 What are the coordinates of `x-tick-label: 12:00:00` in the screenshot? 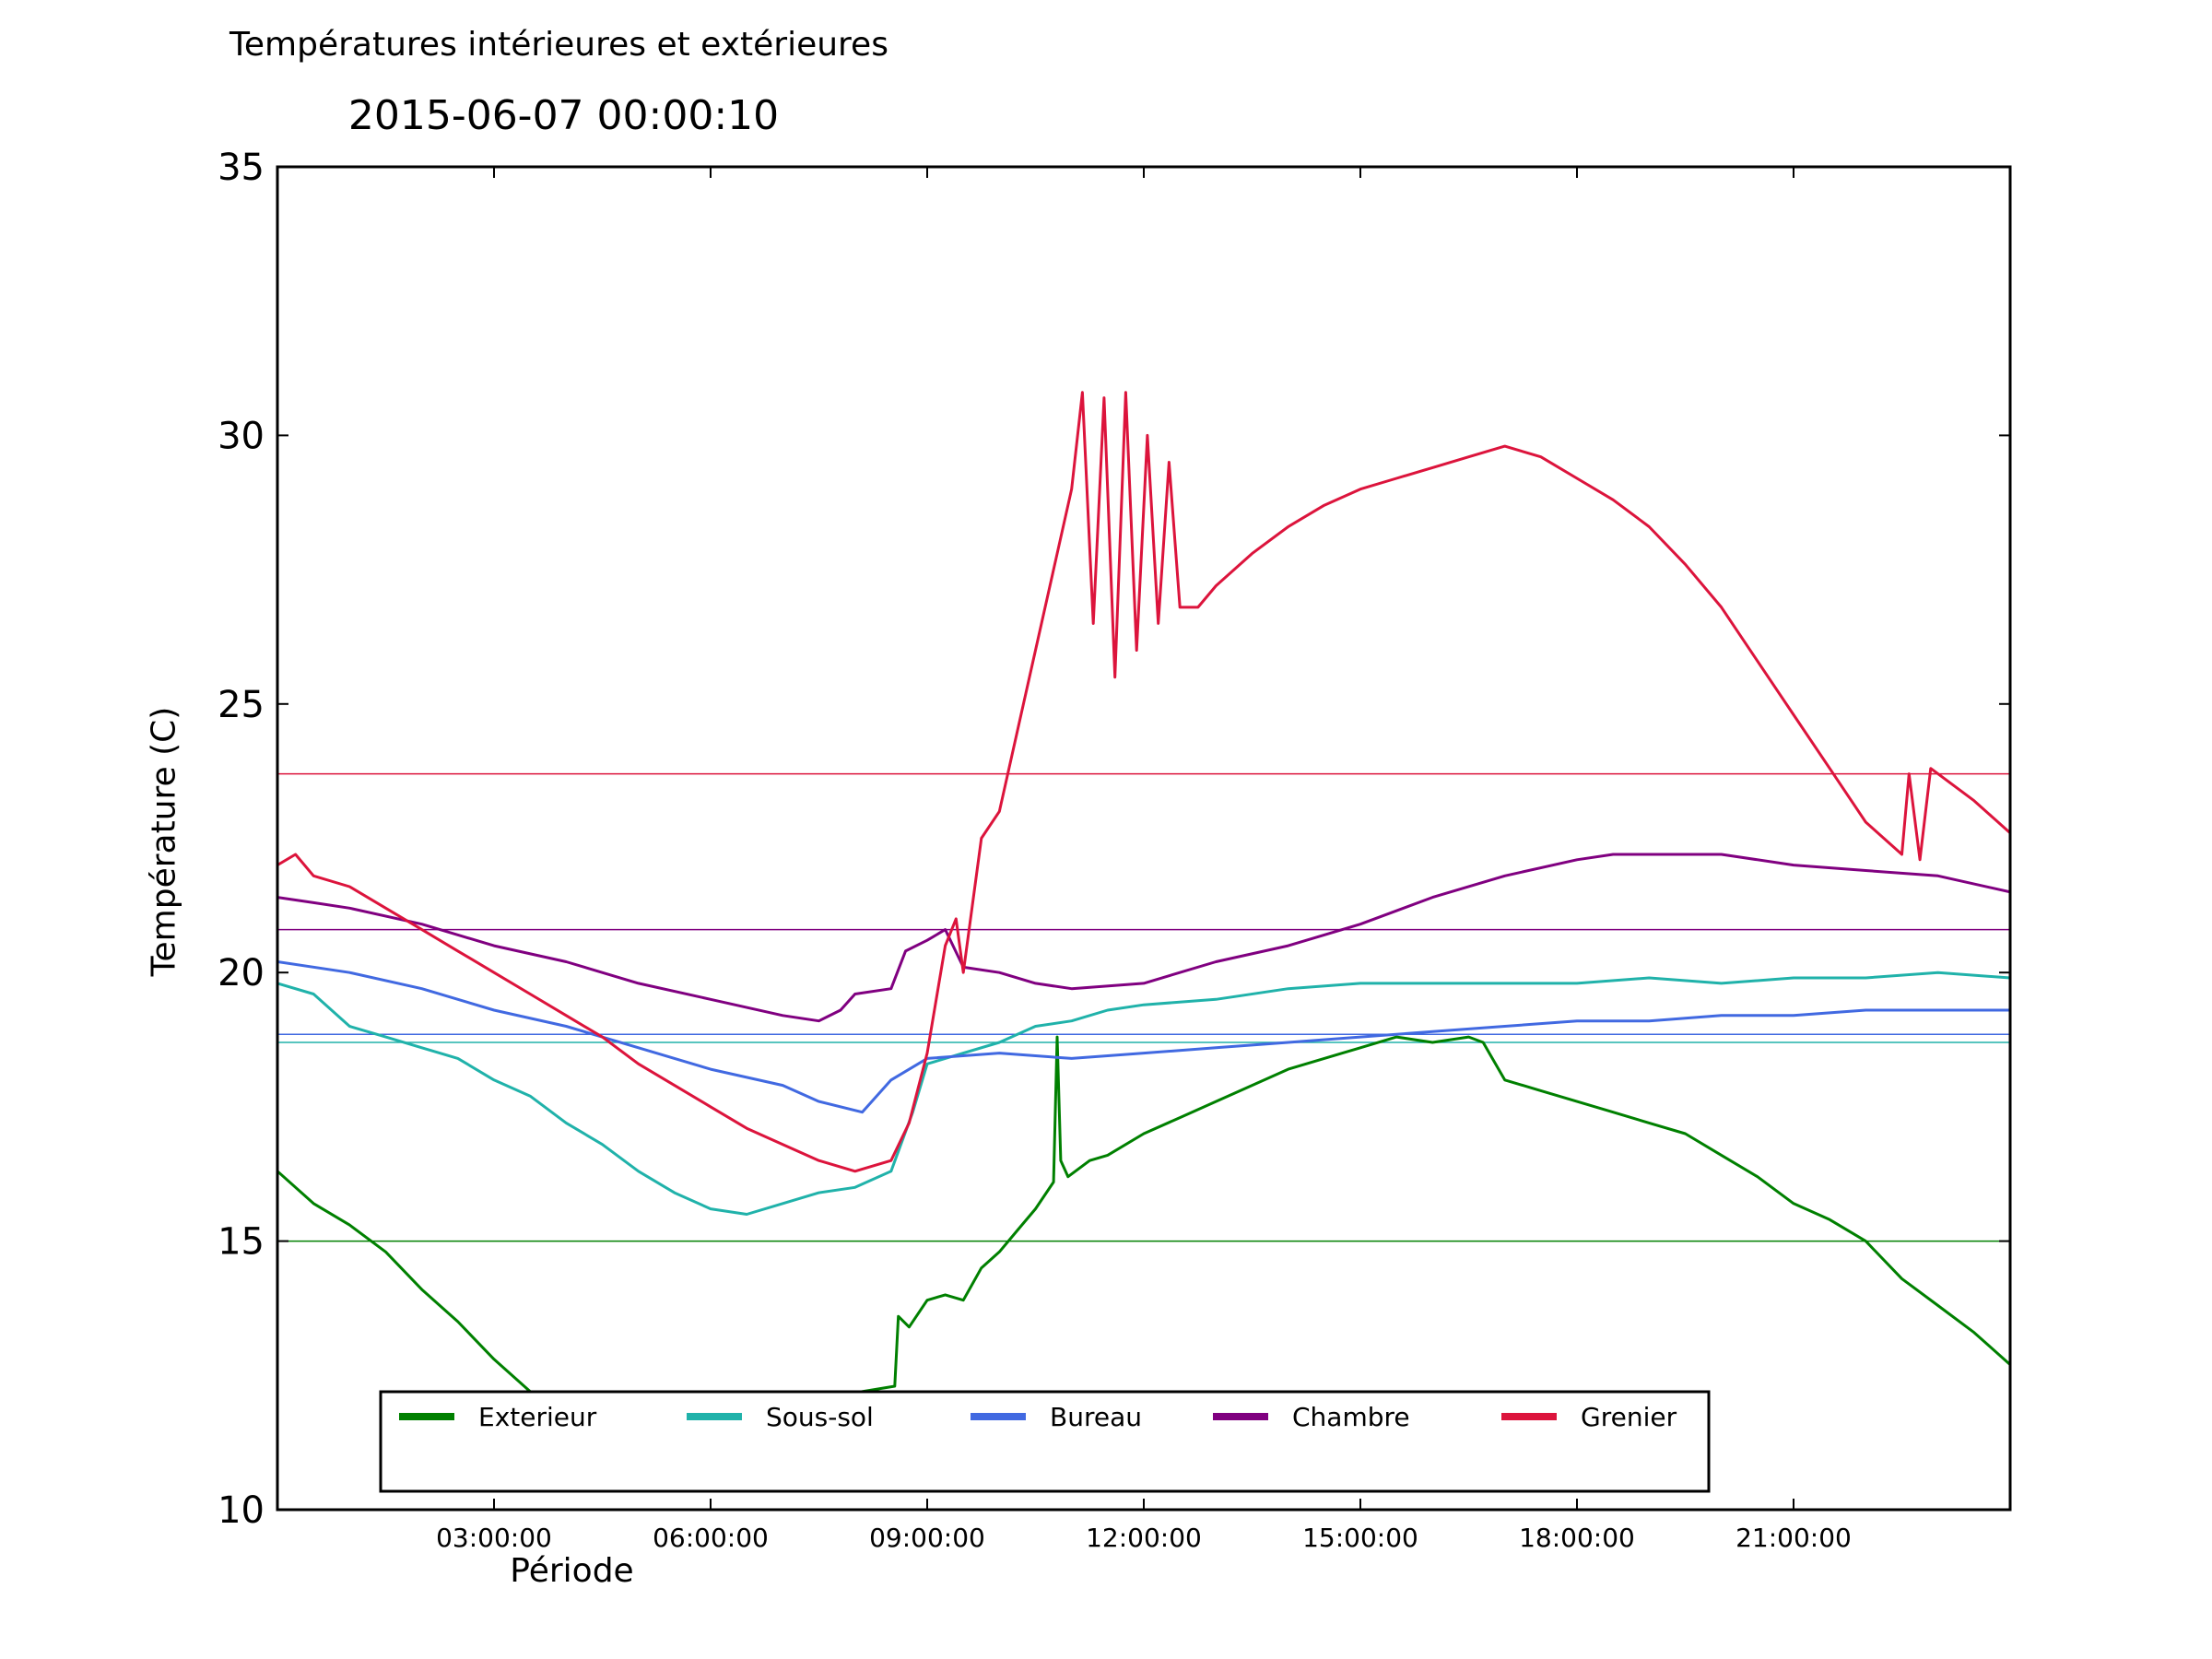 It's located at (1144, 1538).